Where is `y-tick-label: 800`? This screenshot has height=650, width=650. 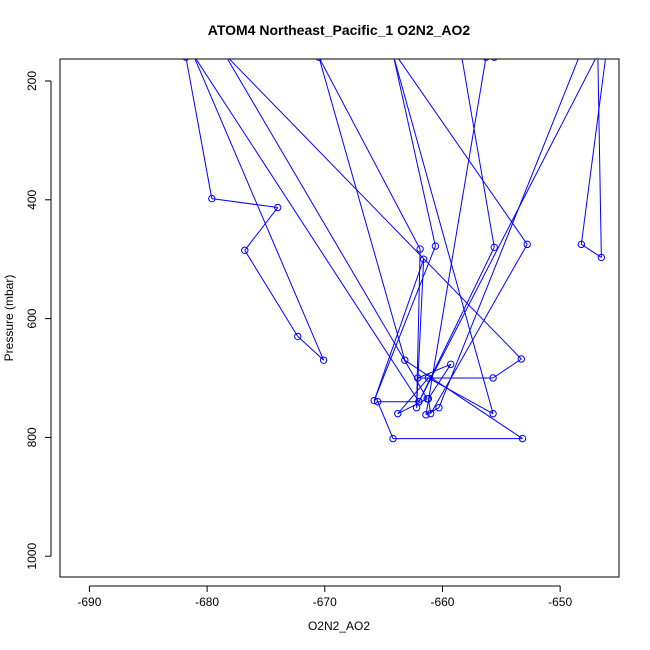 y-tick-label: 800 is located at coordinates (32, 437).